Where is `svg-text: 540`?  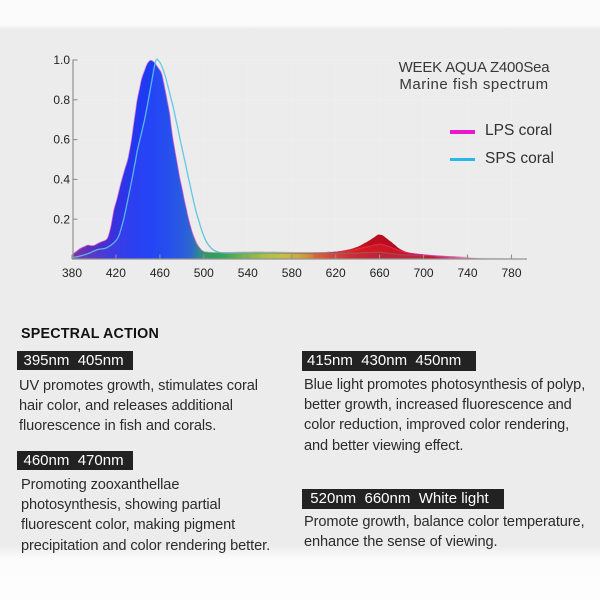 svg-text: 540 is located at coordinates (248, 273).